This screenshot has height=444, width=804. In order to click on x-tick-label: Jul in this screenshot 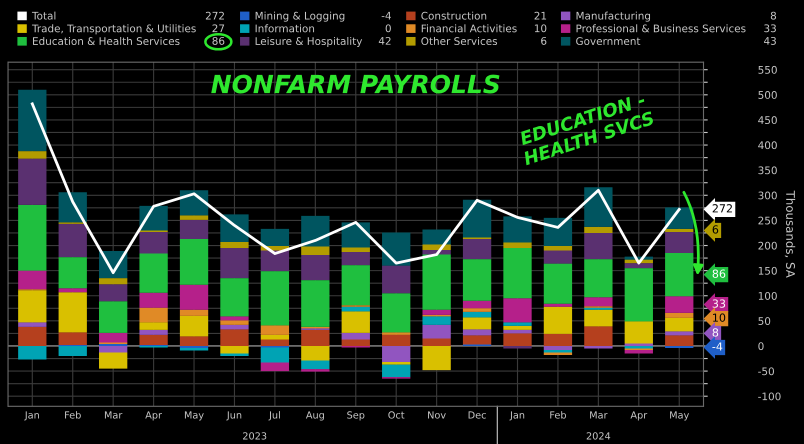, I will do `click(274, 415)`.